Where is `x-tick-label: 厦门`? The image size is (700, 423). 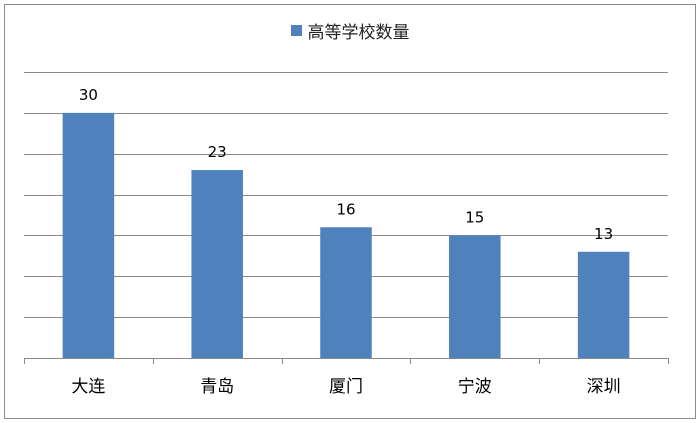 x-tick-label: 厦门 is located at coordinates (346, 387).